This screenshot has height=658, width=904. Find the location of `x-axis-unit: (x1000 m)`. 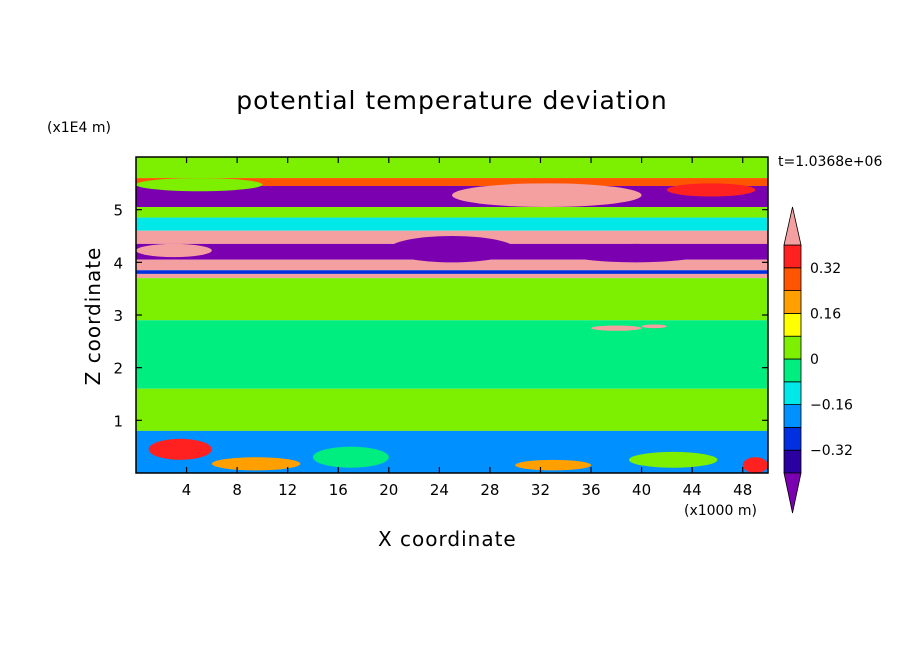

x-axis-unit: (x1000 m) is located at coordinates (720, 511).